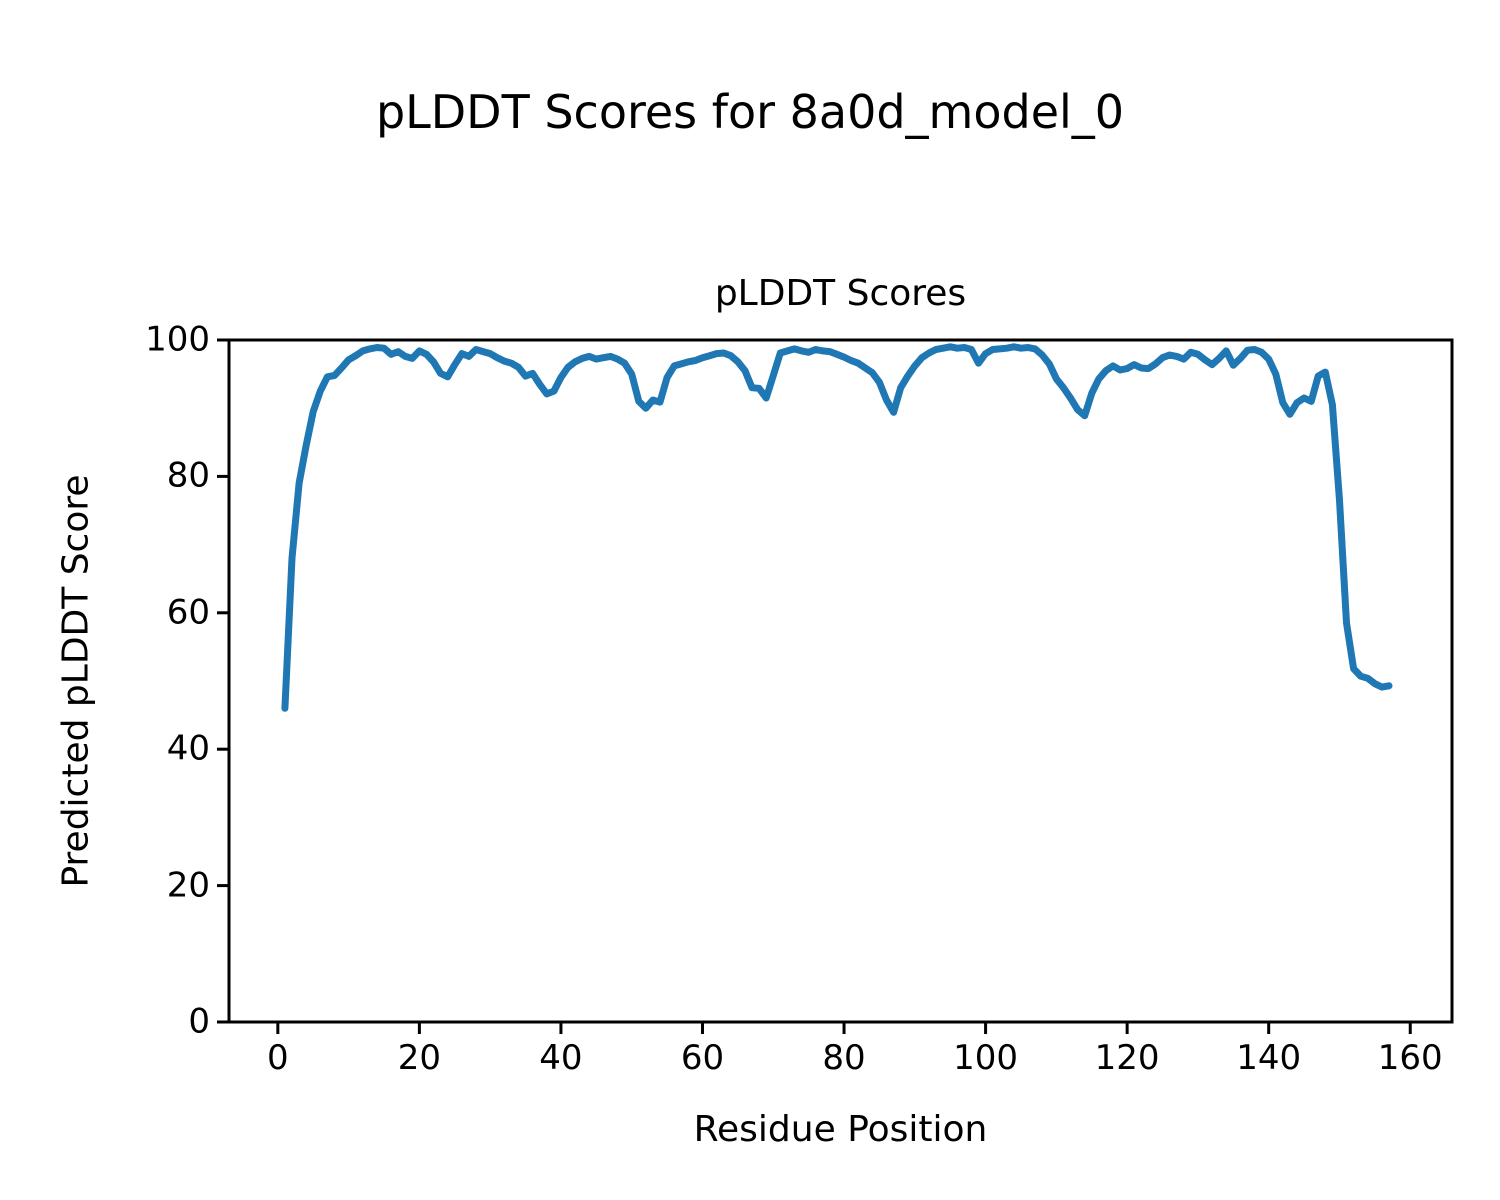  What do you see at coordinates (561, 1058) in the screenshot?
I see `x-tick-label: 40` at bounding box center [561, 1058].